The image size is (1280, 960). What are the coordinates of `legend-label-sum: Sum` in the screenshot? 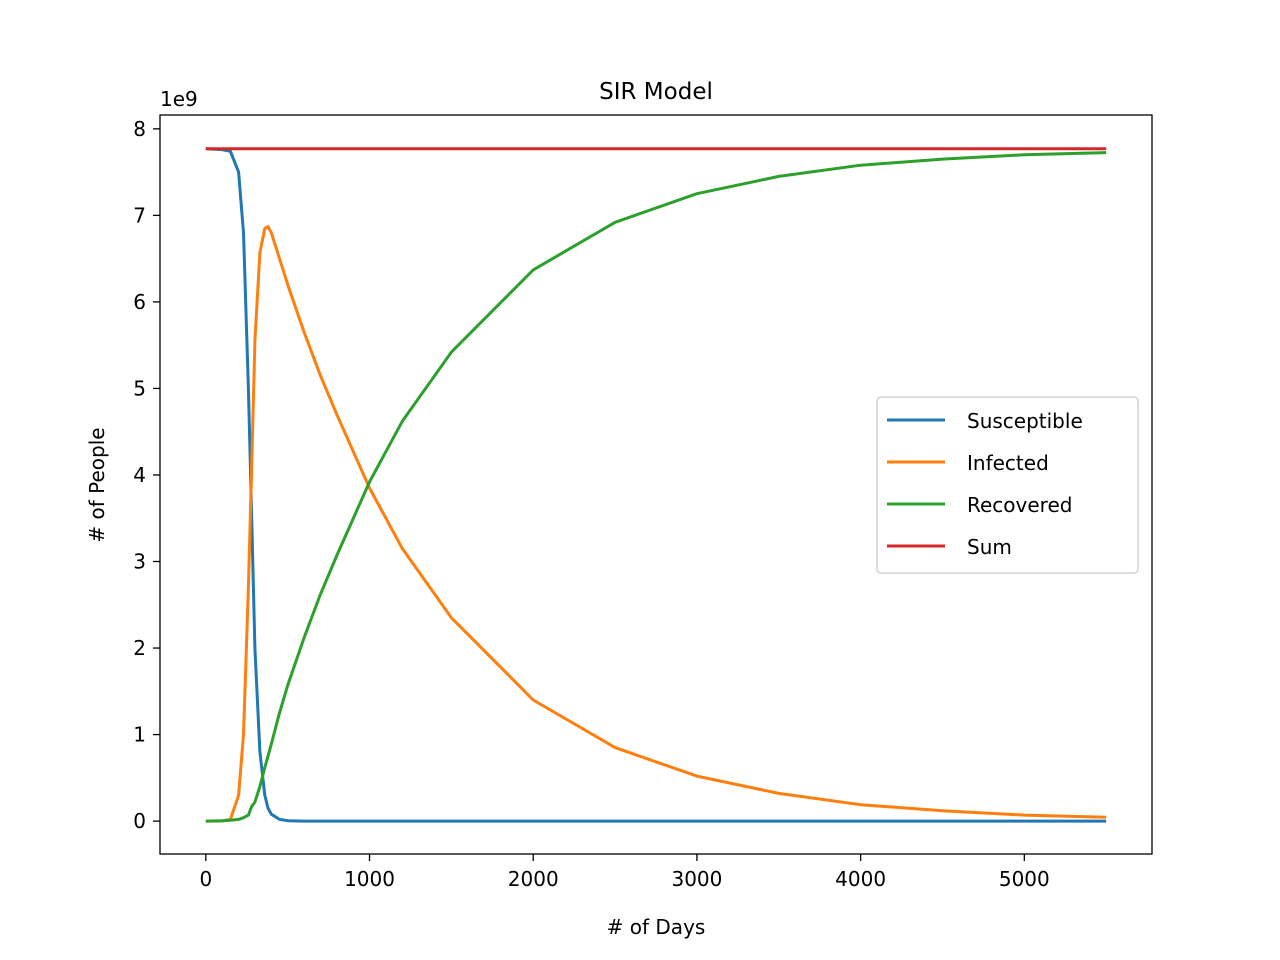 It's located at (989, 547).